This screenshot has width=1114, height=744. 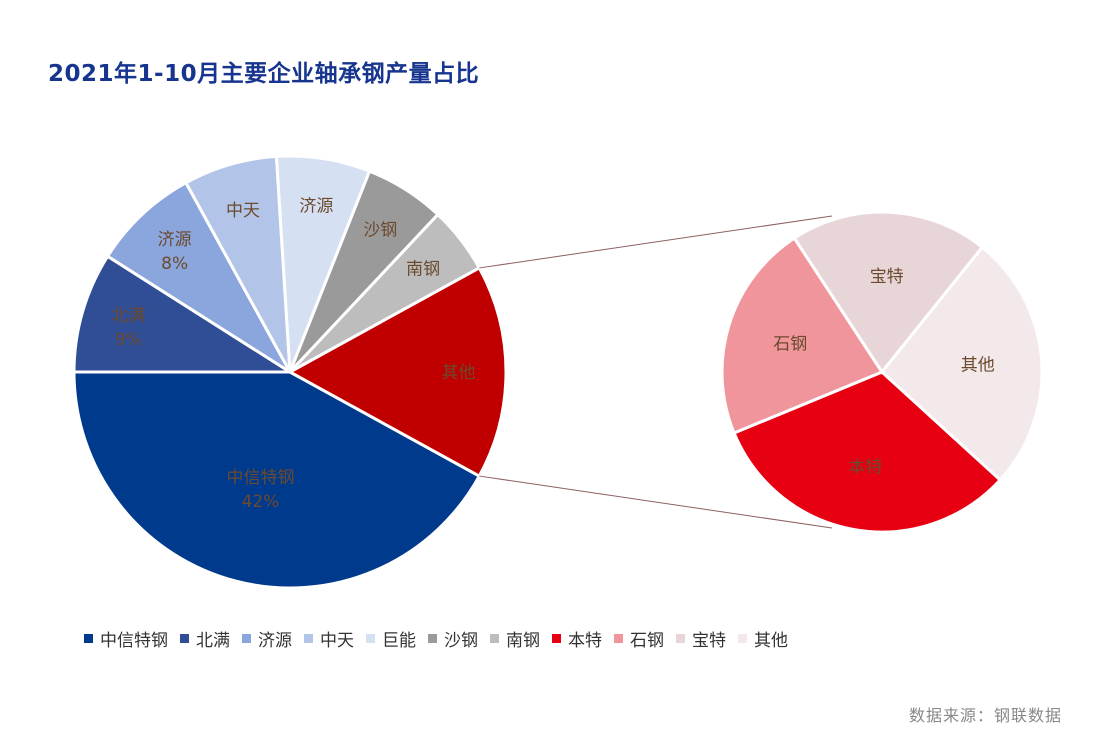 What do you see at coordinates (264, 74) in the screenshot?
I see `chart-title: 2021年1-10月主要企业轴承钢产量占比` at bounding box center [264, 74].